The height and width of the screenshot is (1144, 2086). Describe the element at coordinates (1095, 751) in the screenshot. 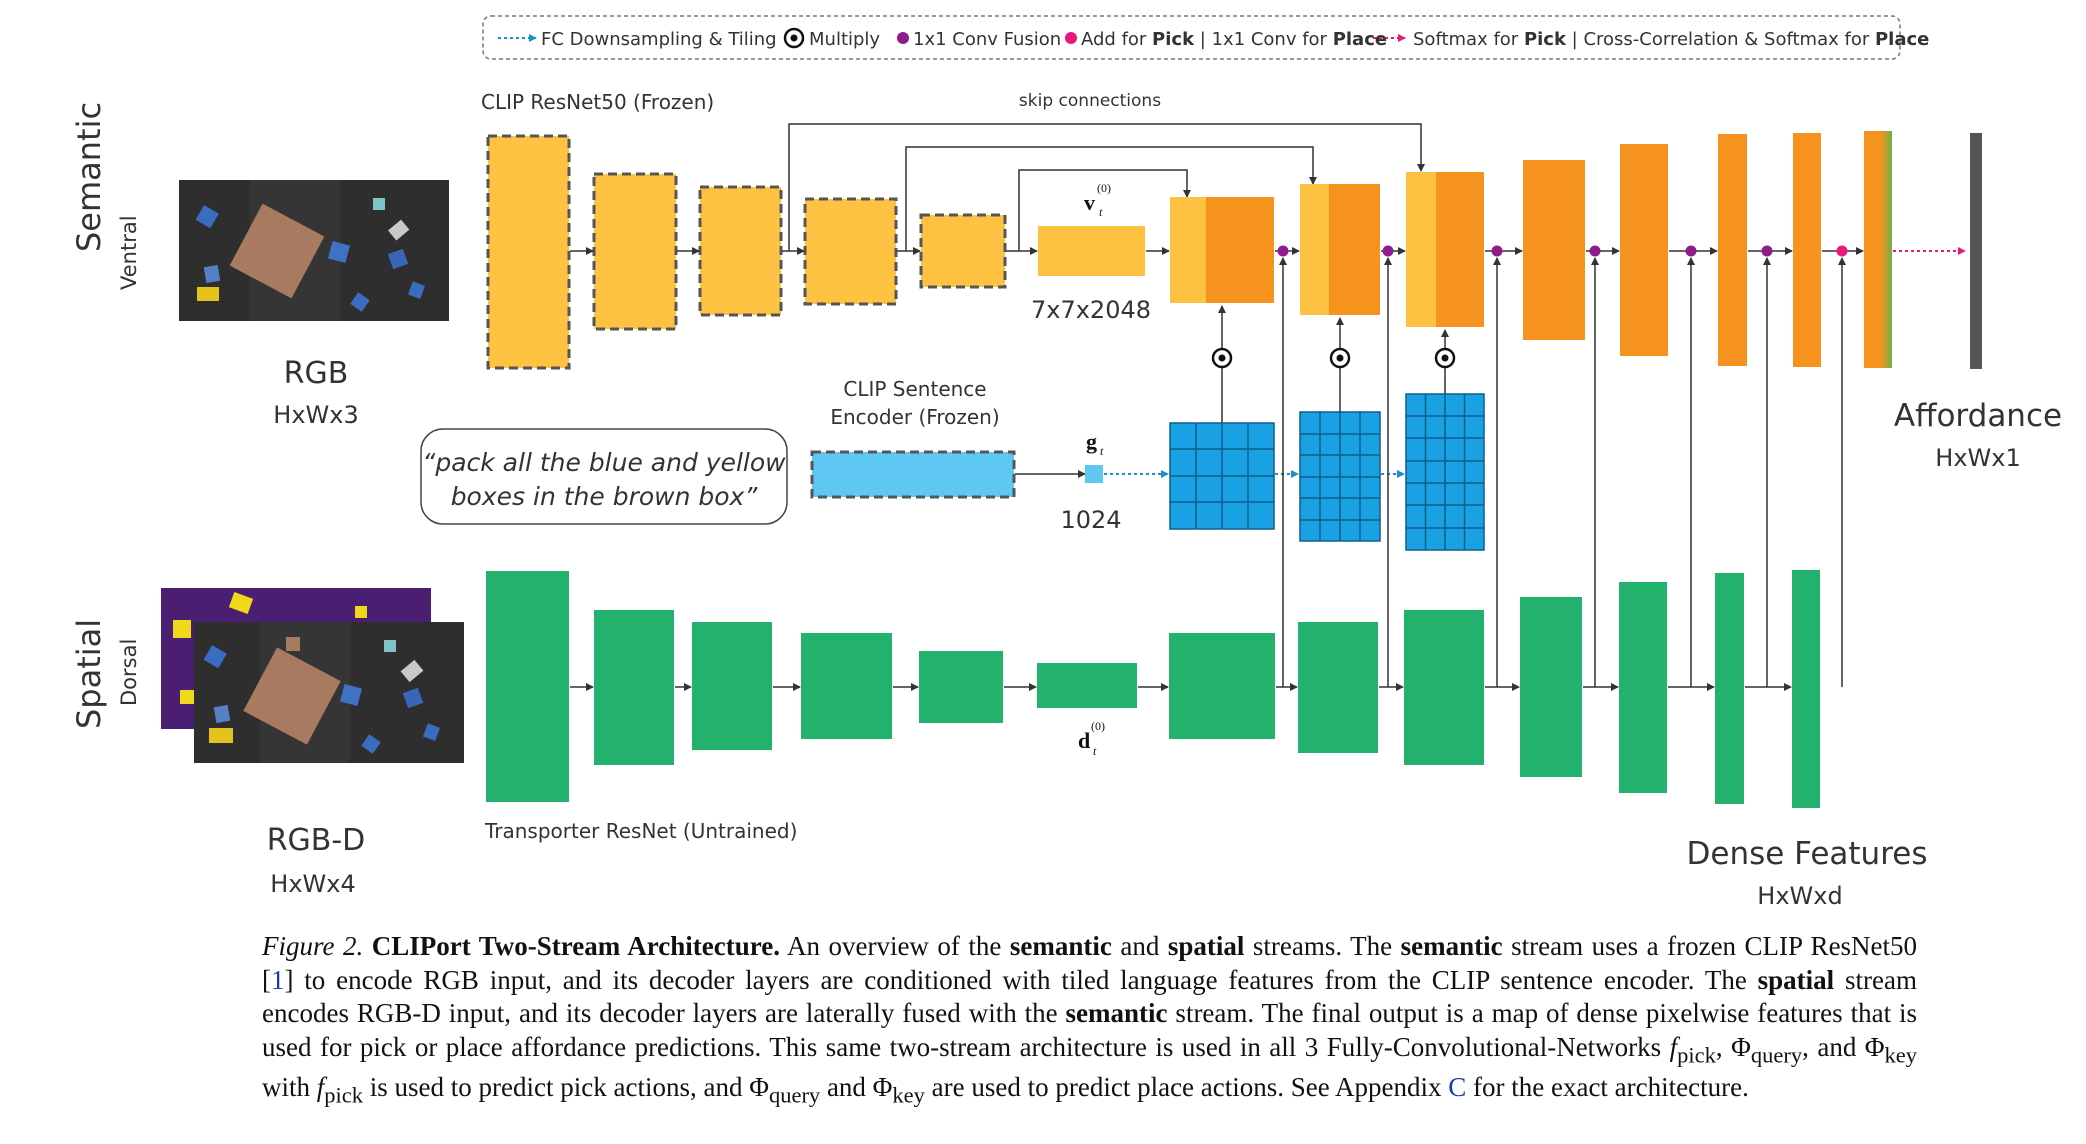

I see `d-subscript: t` at that location.